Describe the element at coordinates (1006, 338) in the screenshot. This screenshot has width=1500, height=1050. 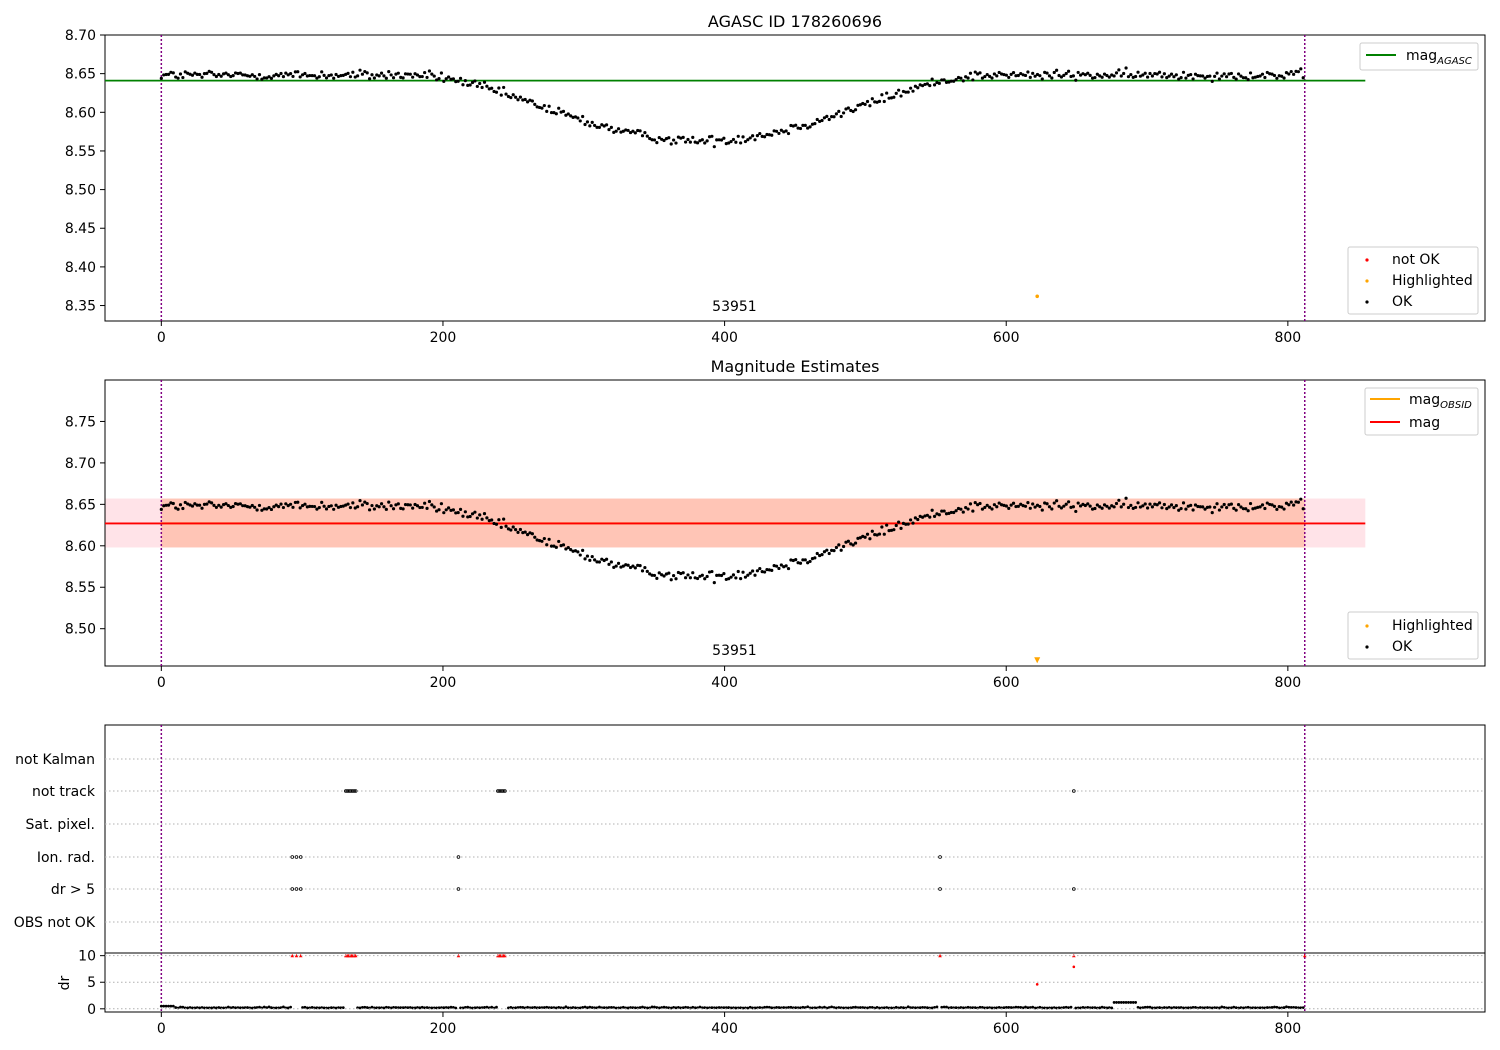
I see `x-tick-label: 600` at that location.